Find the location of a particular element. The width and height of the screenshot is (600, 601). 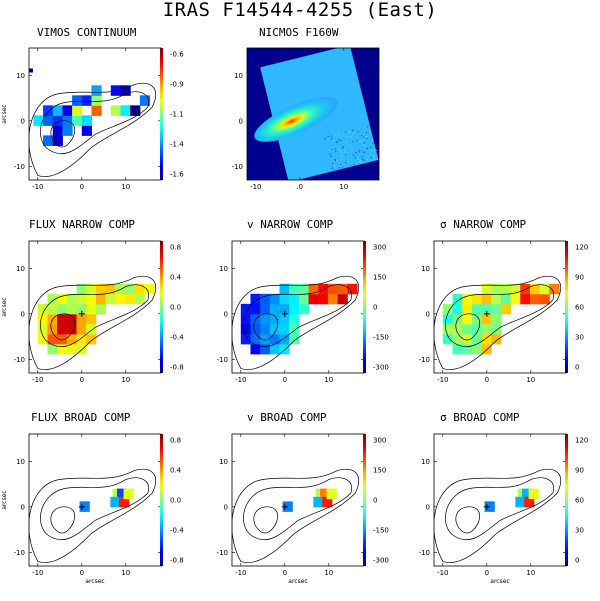

panel-title: σ BROAD COMP is located at coordinates (480, 417).